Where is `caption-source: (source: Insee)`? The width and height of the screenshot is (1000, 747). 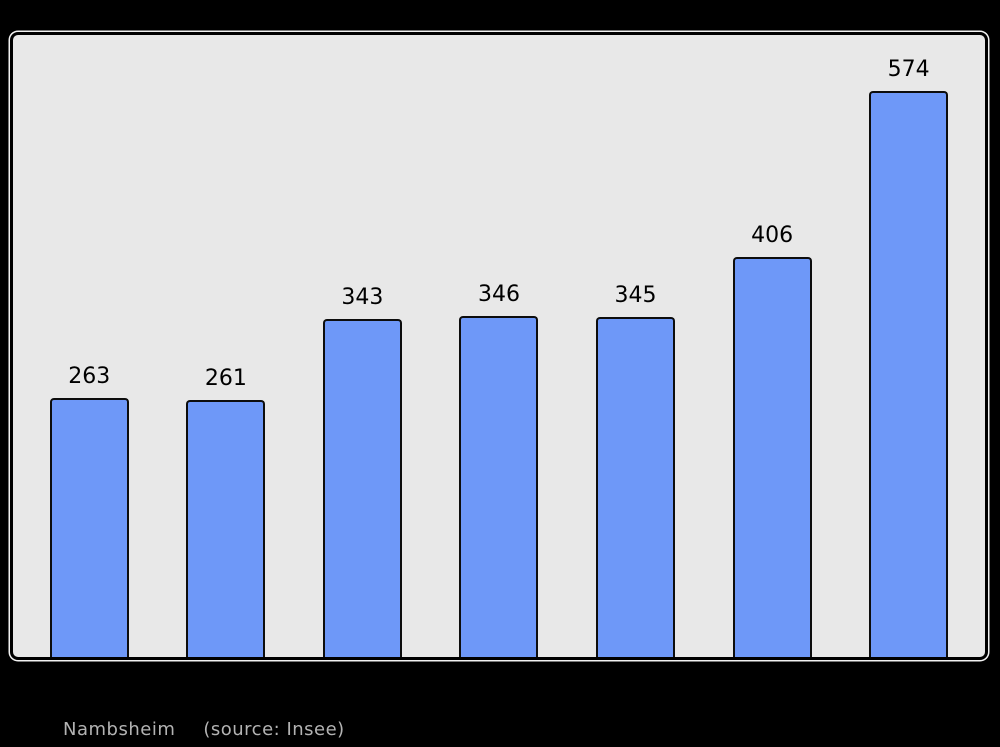
caption-source: (source: Insee) is located at coordinates (274, 729).